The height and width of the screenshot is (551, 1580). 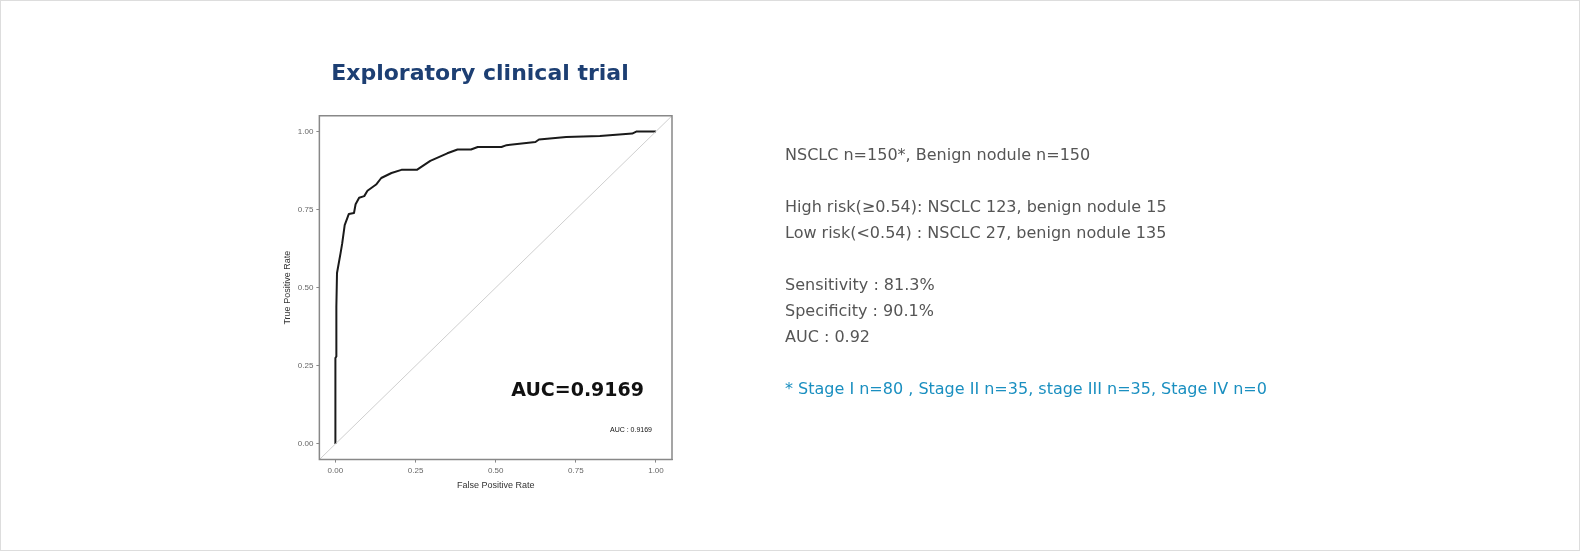 What do you see at coordinates (305, 287) in the screenshot?
I see `y-tick-label: 0.50` at bounding box center [305, 287].